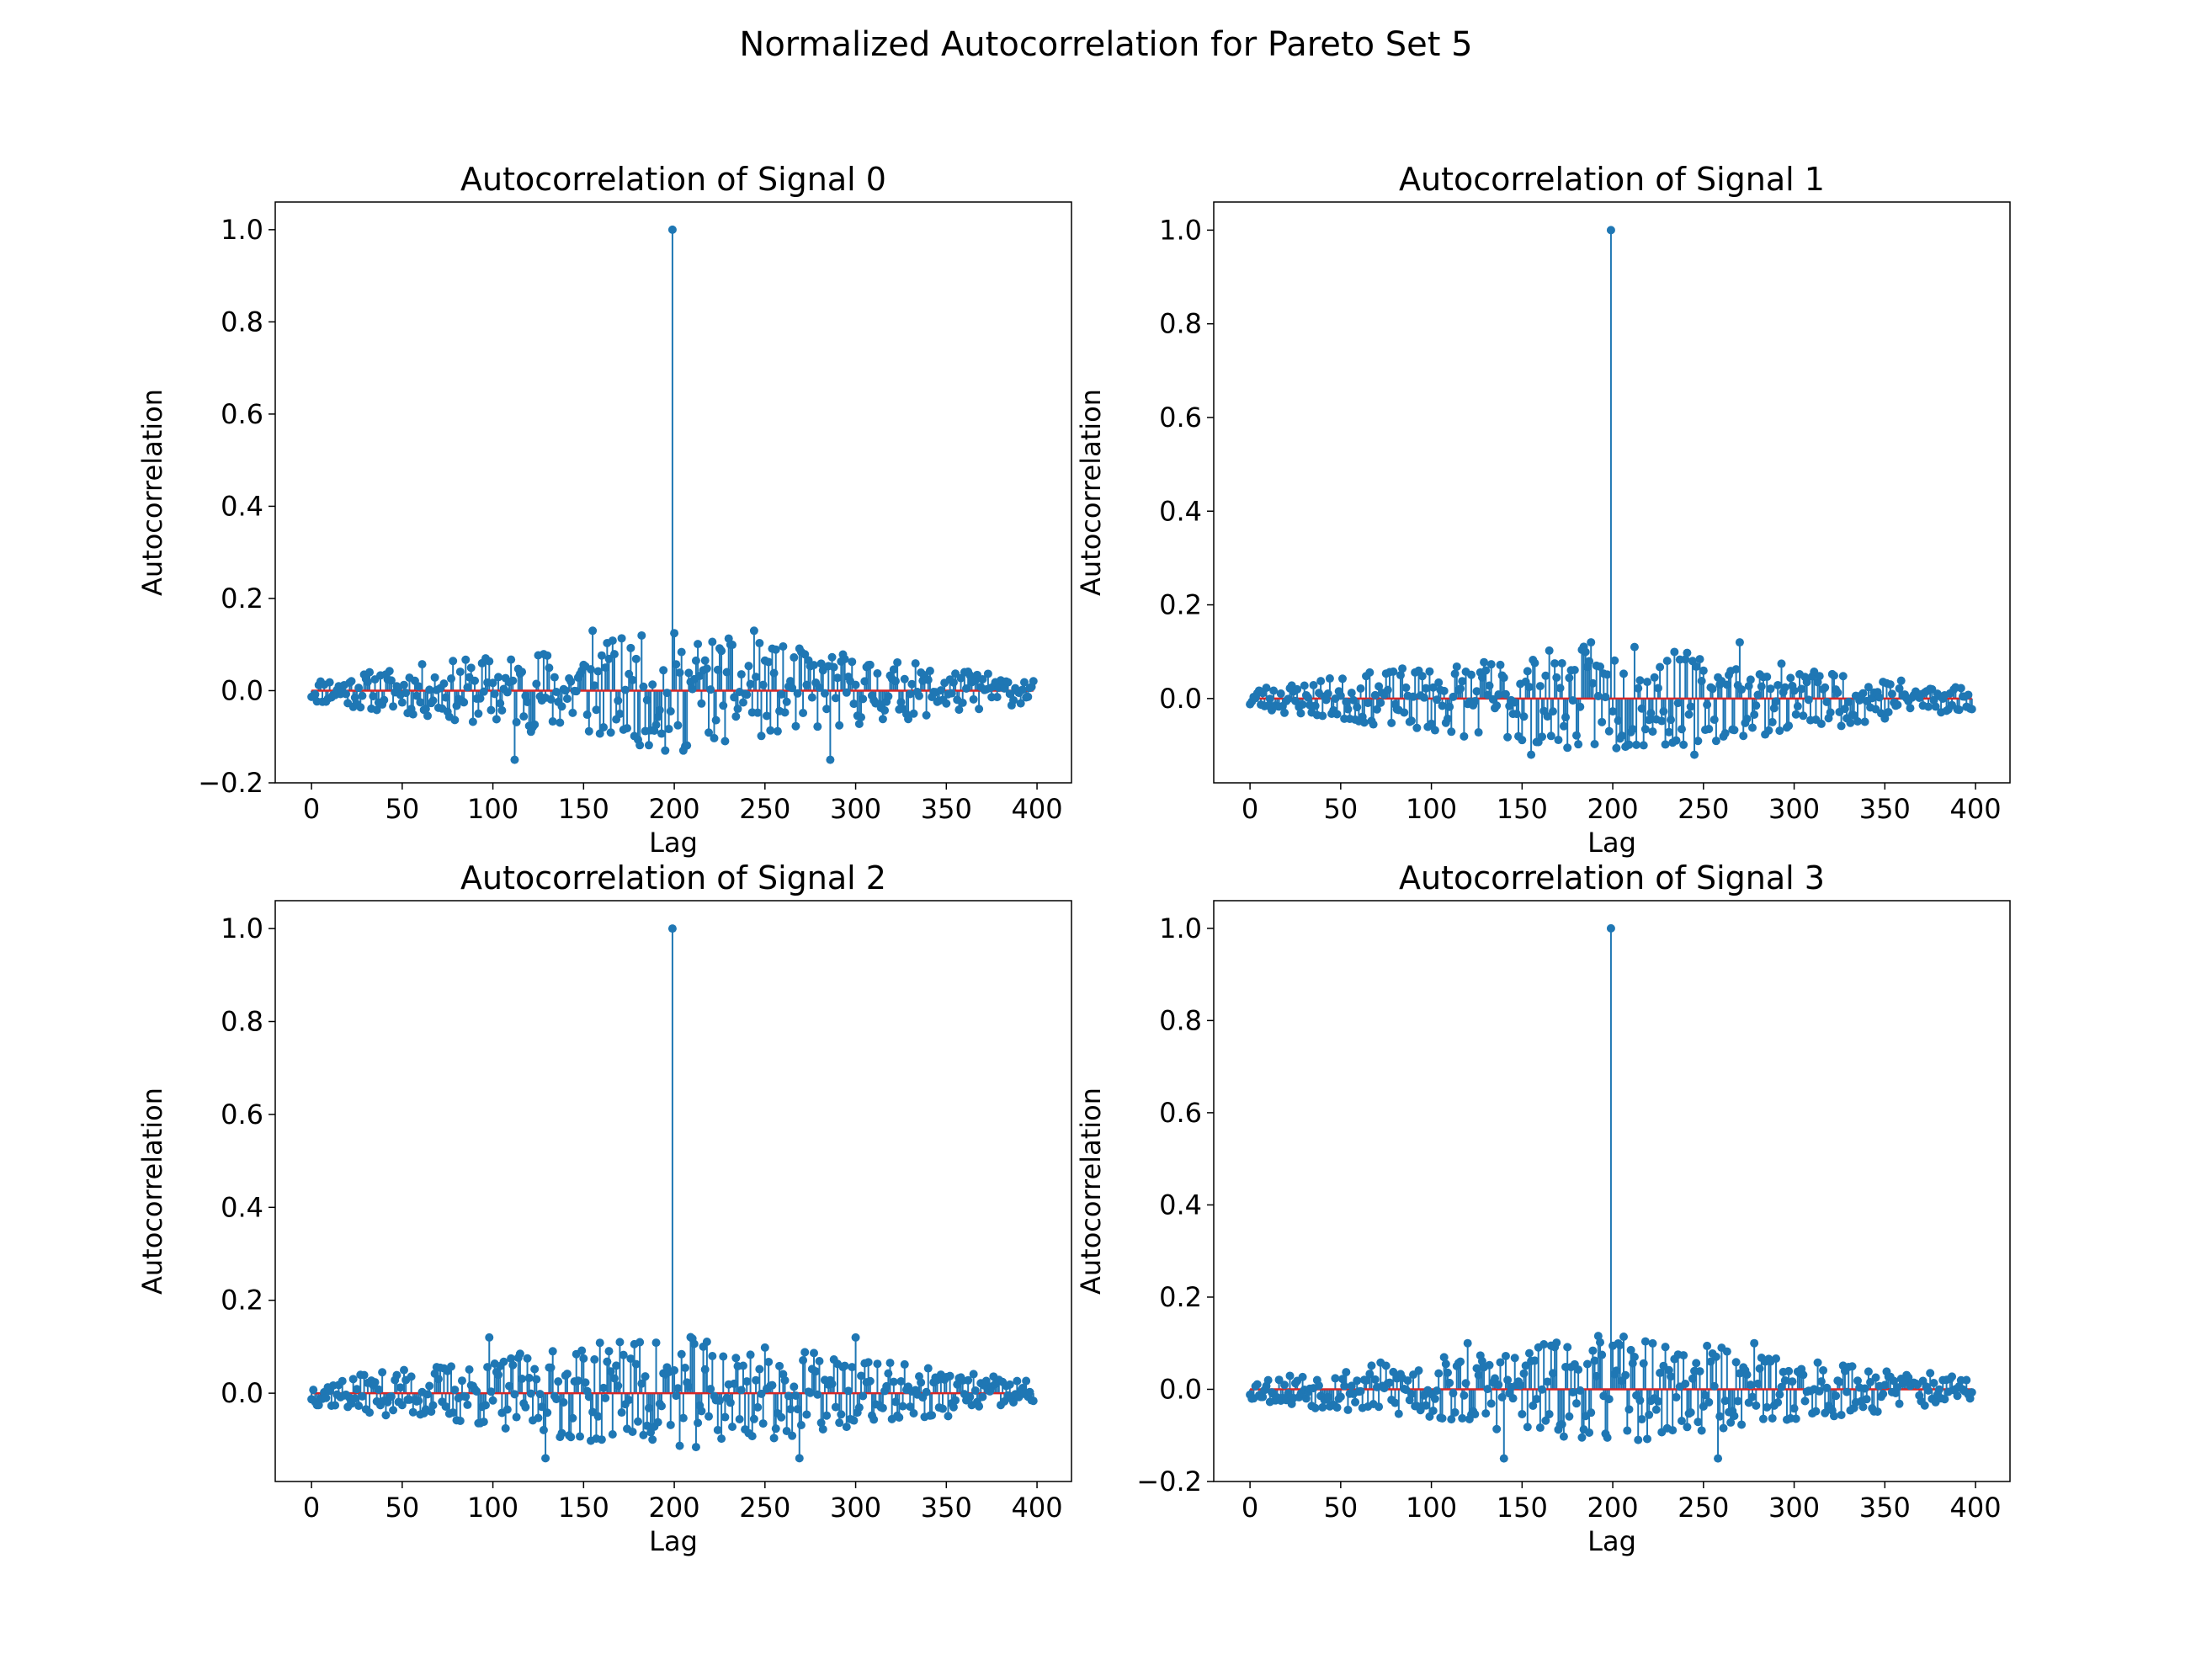  I want to click on y-tick-label: 0.2, so click(242, 598).